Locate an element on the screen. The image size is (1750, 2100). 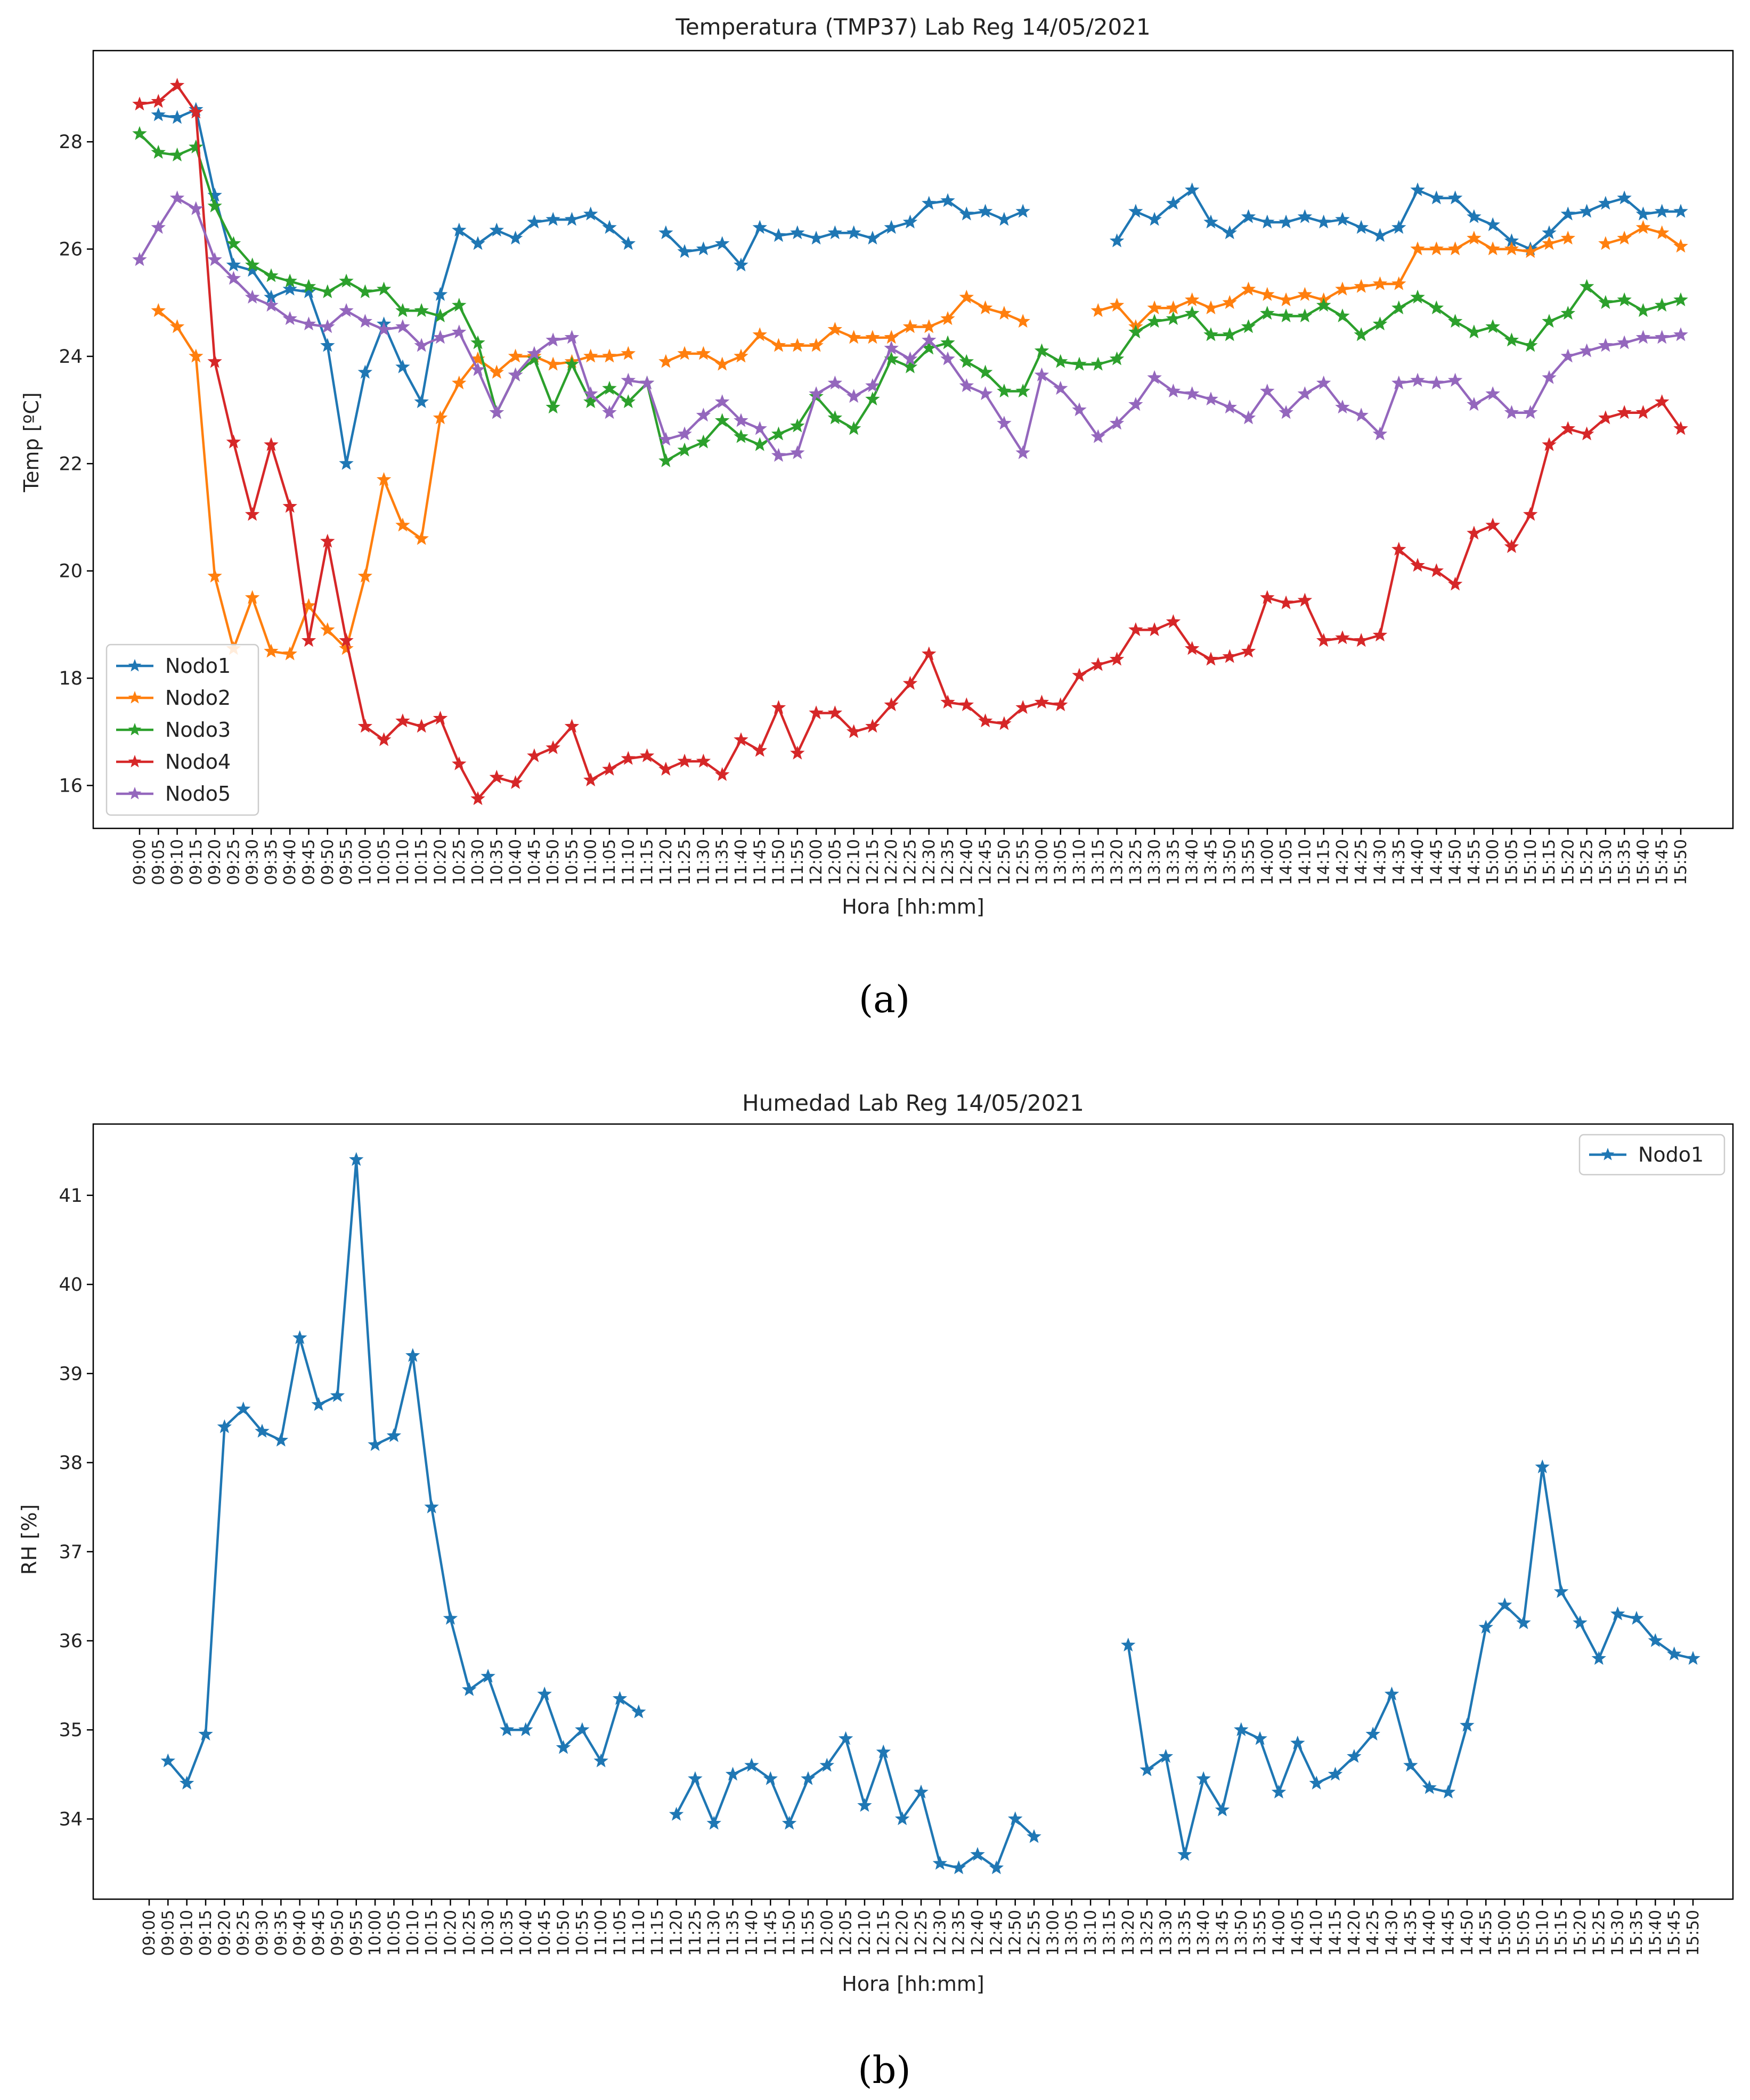
x-tick-label: 11:55 is located at coordinates (797, 862).